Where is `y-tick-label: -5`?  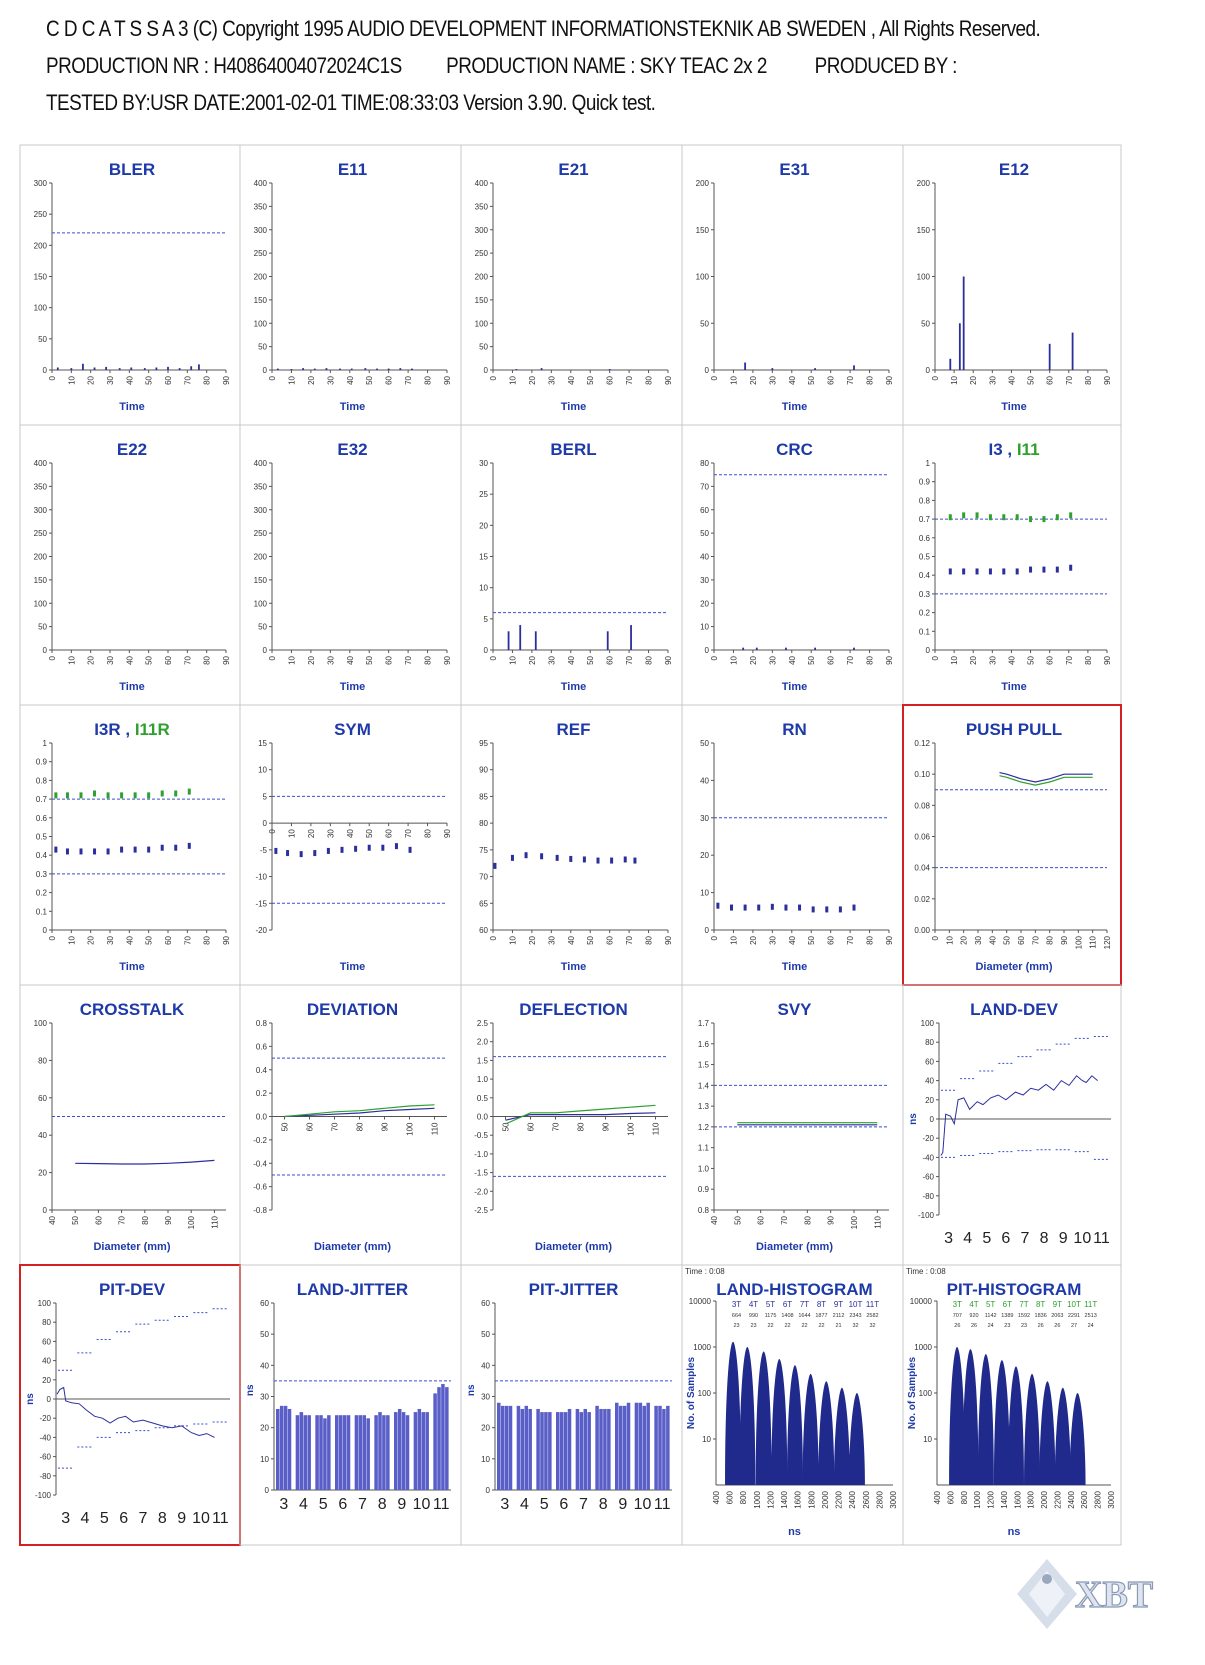 y-tick-label: -5 is located at coordinates (264, 850).